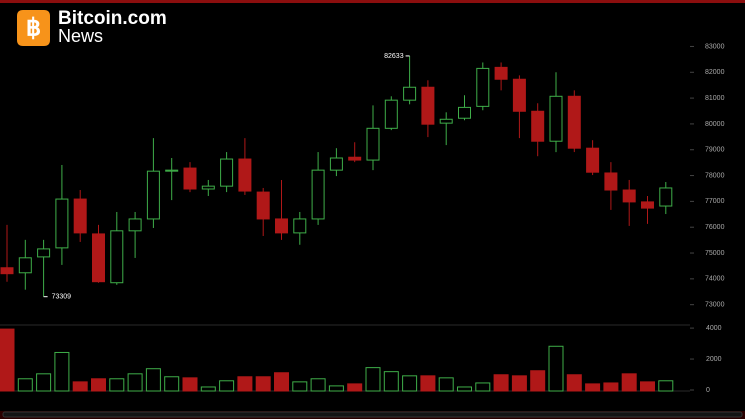  I want to click on y-tick-label: 73000, so click(715, 305).